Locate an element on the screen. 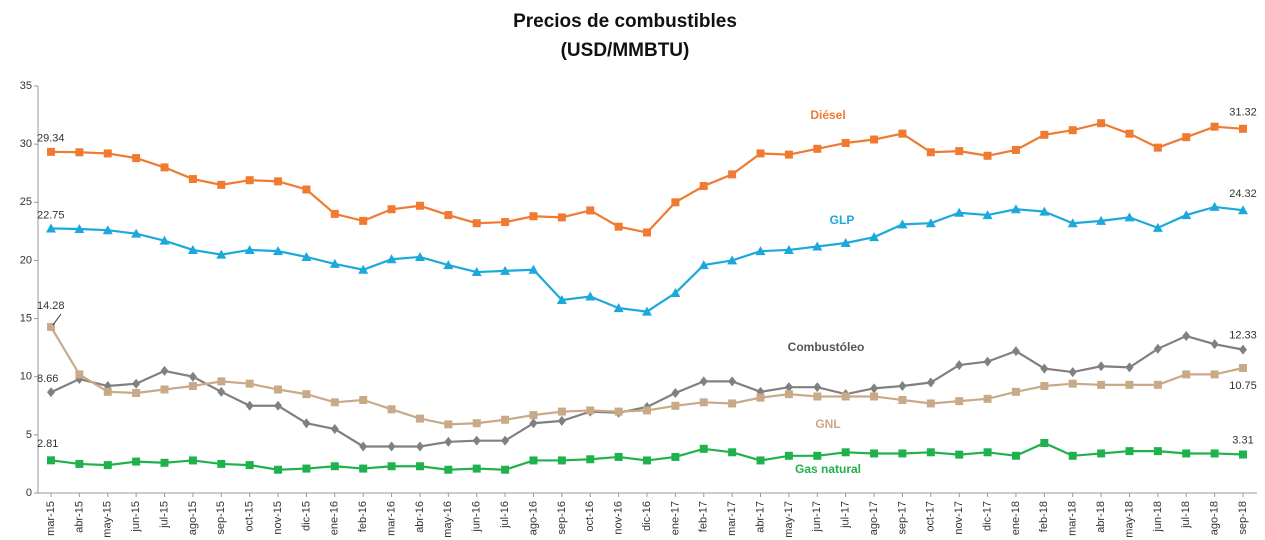 The height and width of the screenshot is (540, 1265). x-tick-label: sep-15 is located at coordinates (221, 518).